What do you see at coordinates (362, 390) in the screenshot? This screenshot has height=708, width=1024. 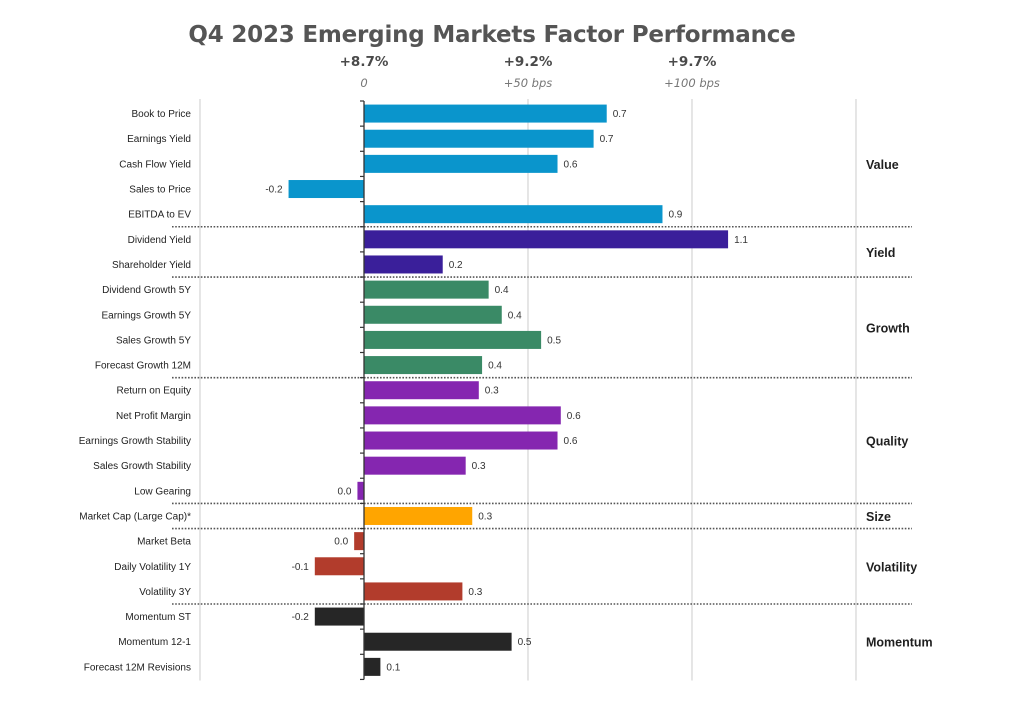 I see `zero-axis` at bounding box center [362, 390].